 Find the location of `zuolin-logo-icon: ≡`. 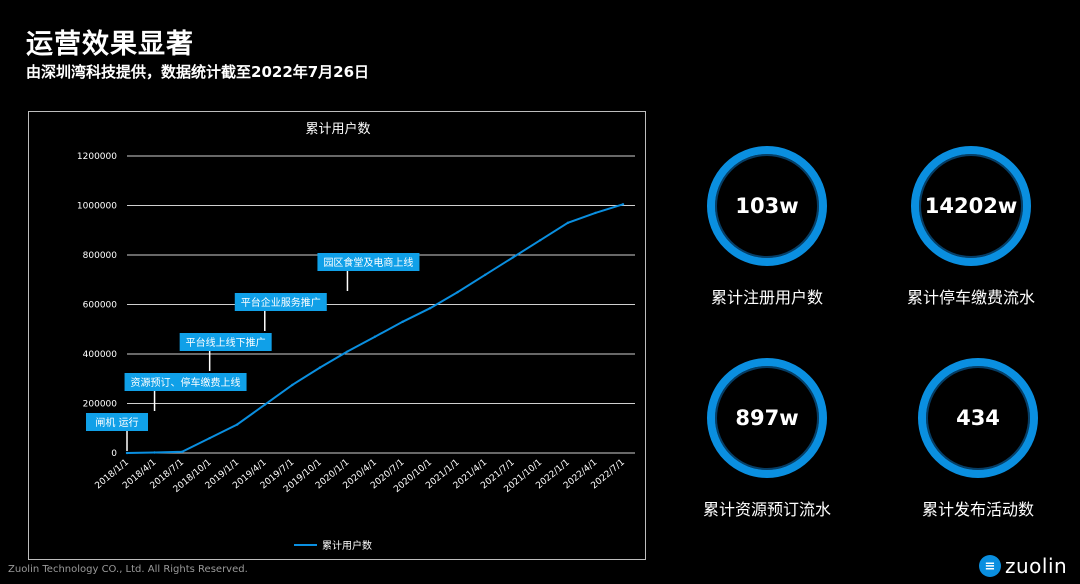

zuolin-logo-icon: ≡ is located at coordinates (990, 566).